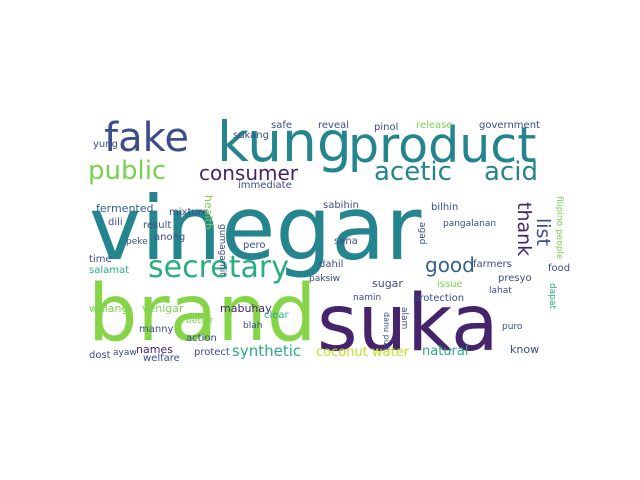  What do you see at coordinates (450, 265) in the screenshot?
I see `word-good: good` at bounding box center [450, 265].